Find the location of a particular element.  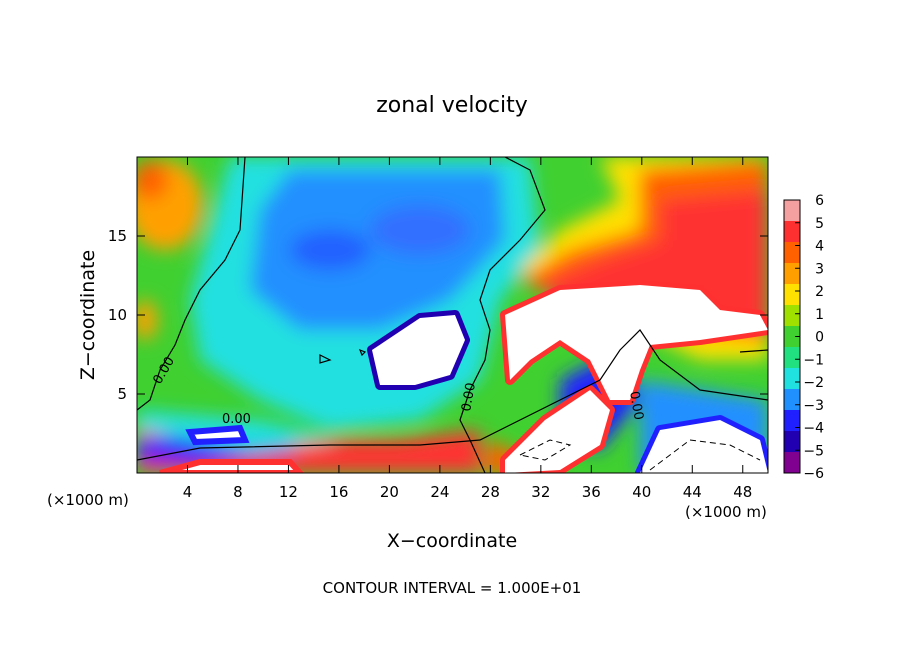

y-tick-label: 15 is located at coordinates (117, 236).